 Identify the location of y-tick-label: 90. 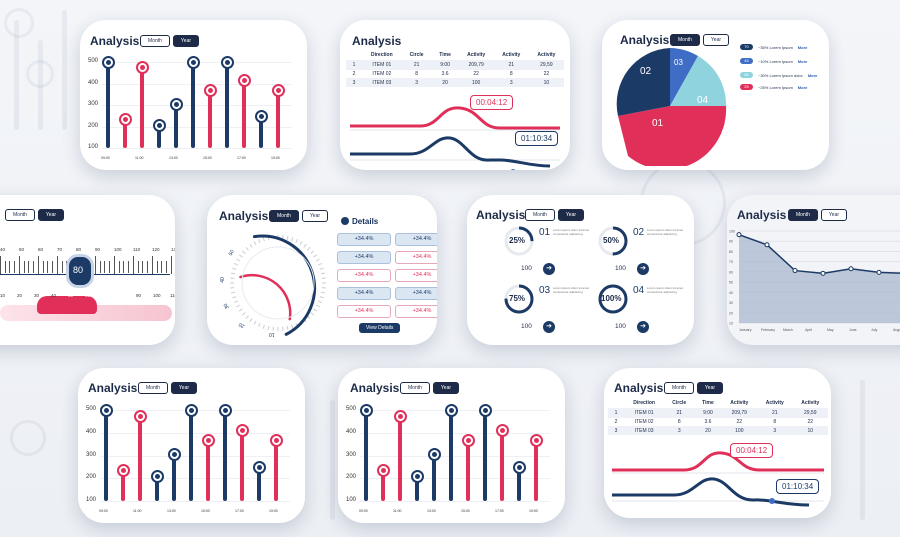
(731, 242).